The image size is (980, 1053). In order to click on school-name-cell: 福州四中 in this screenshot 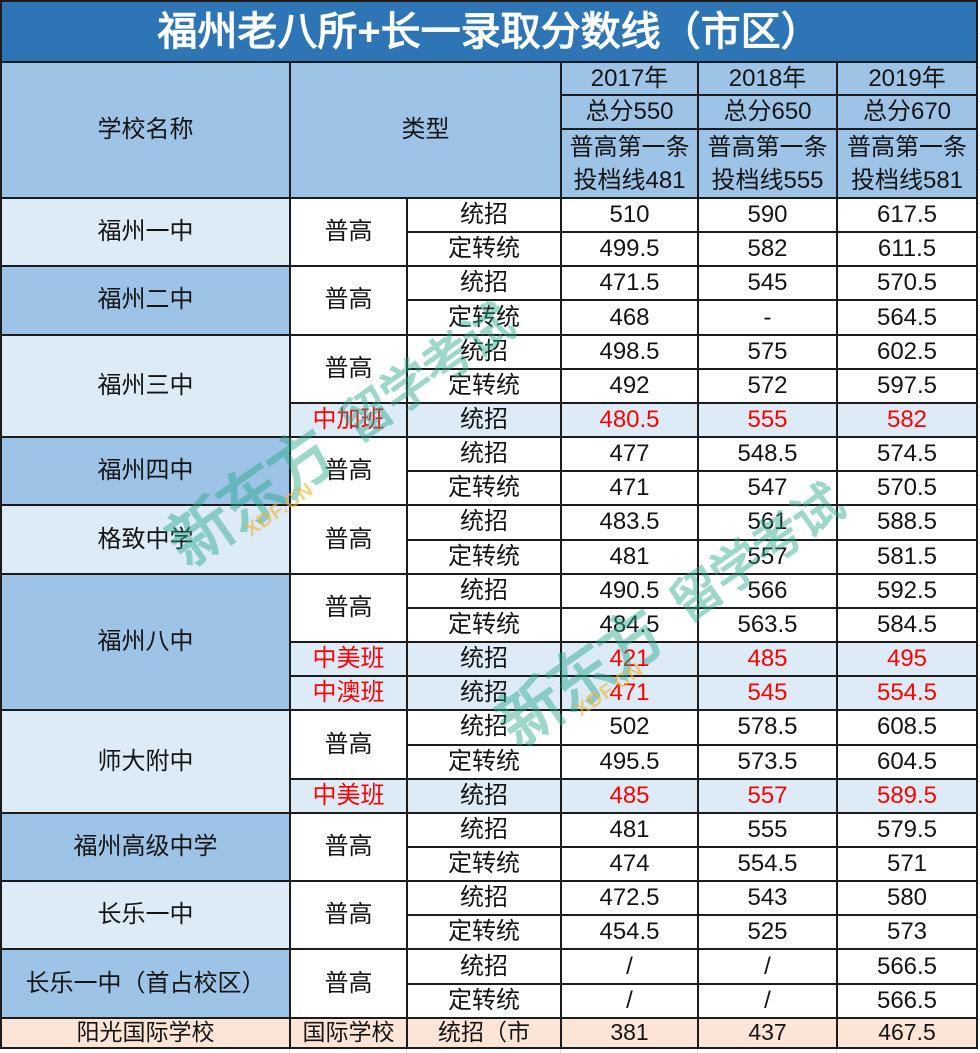, I will do `click(145, 471)`.